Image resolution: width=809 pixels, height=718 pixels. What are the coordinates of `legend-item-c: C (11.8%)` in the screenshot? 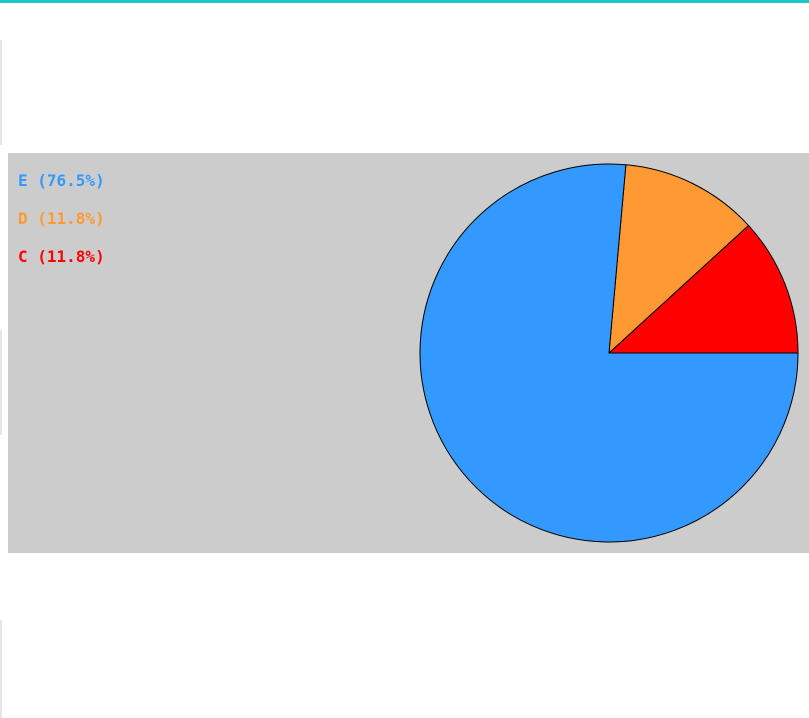 It's located at (61, 256).